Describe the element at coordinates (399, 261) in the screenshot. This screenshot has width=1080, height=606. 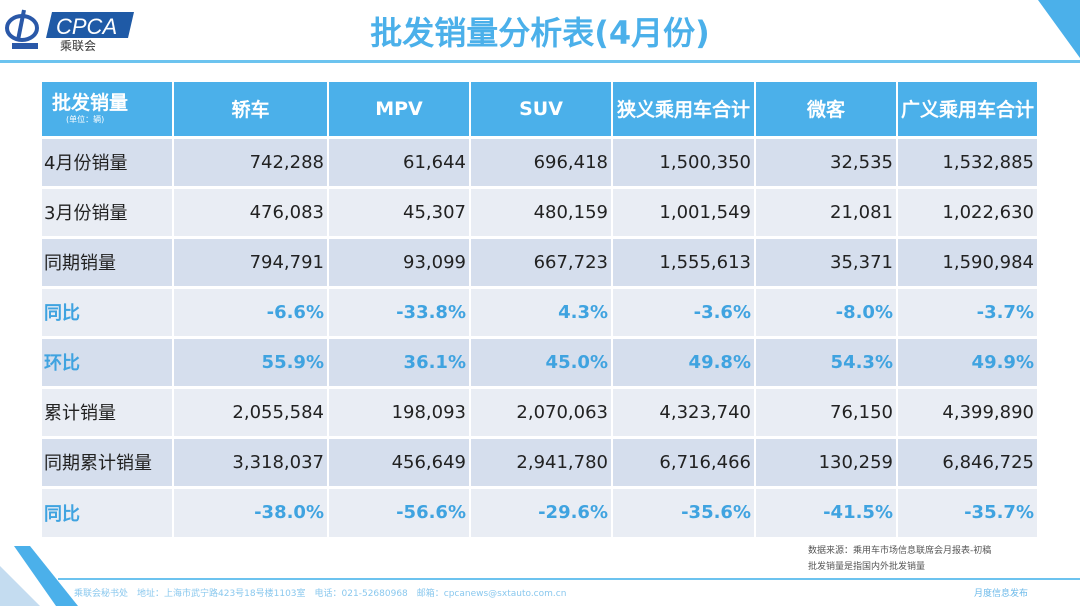
I see `table-cell: 93,099` at that location.